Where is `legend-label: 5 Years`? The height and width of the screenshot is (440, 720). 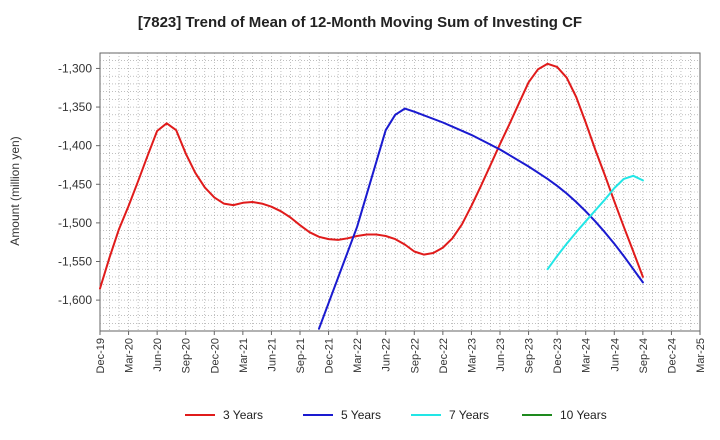 legend-label: 5 Years is located at coordinates (361, 415).